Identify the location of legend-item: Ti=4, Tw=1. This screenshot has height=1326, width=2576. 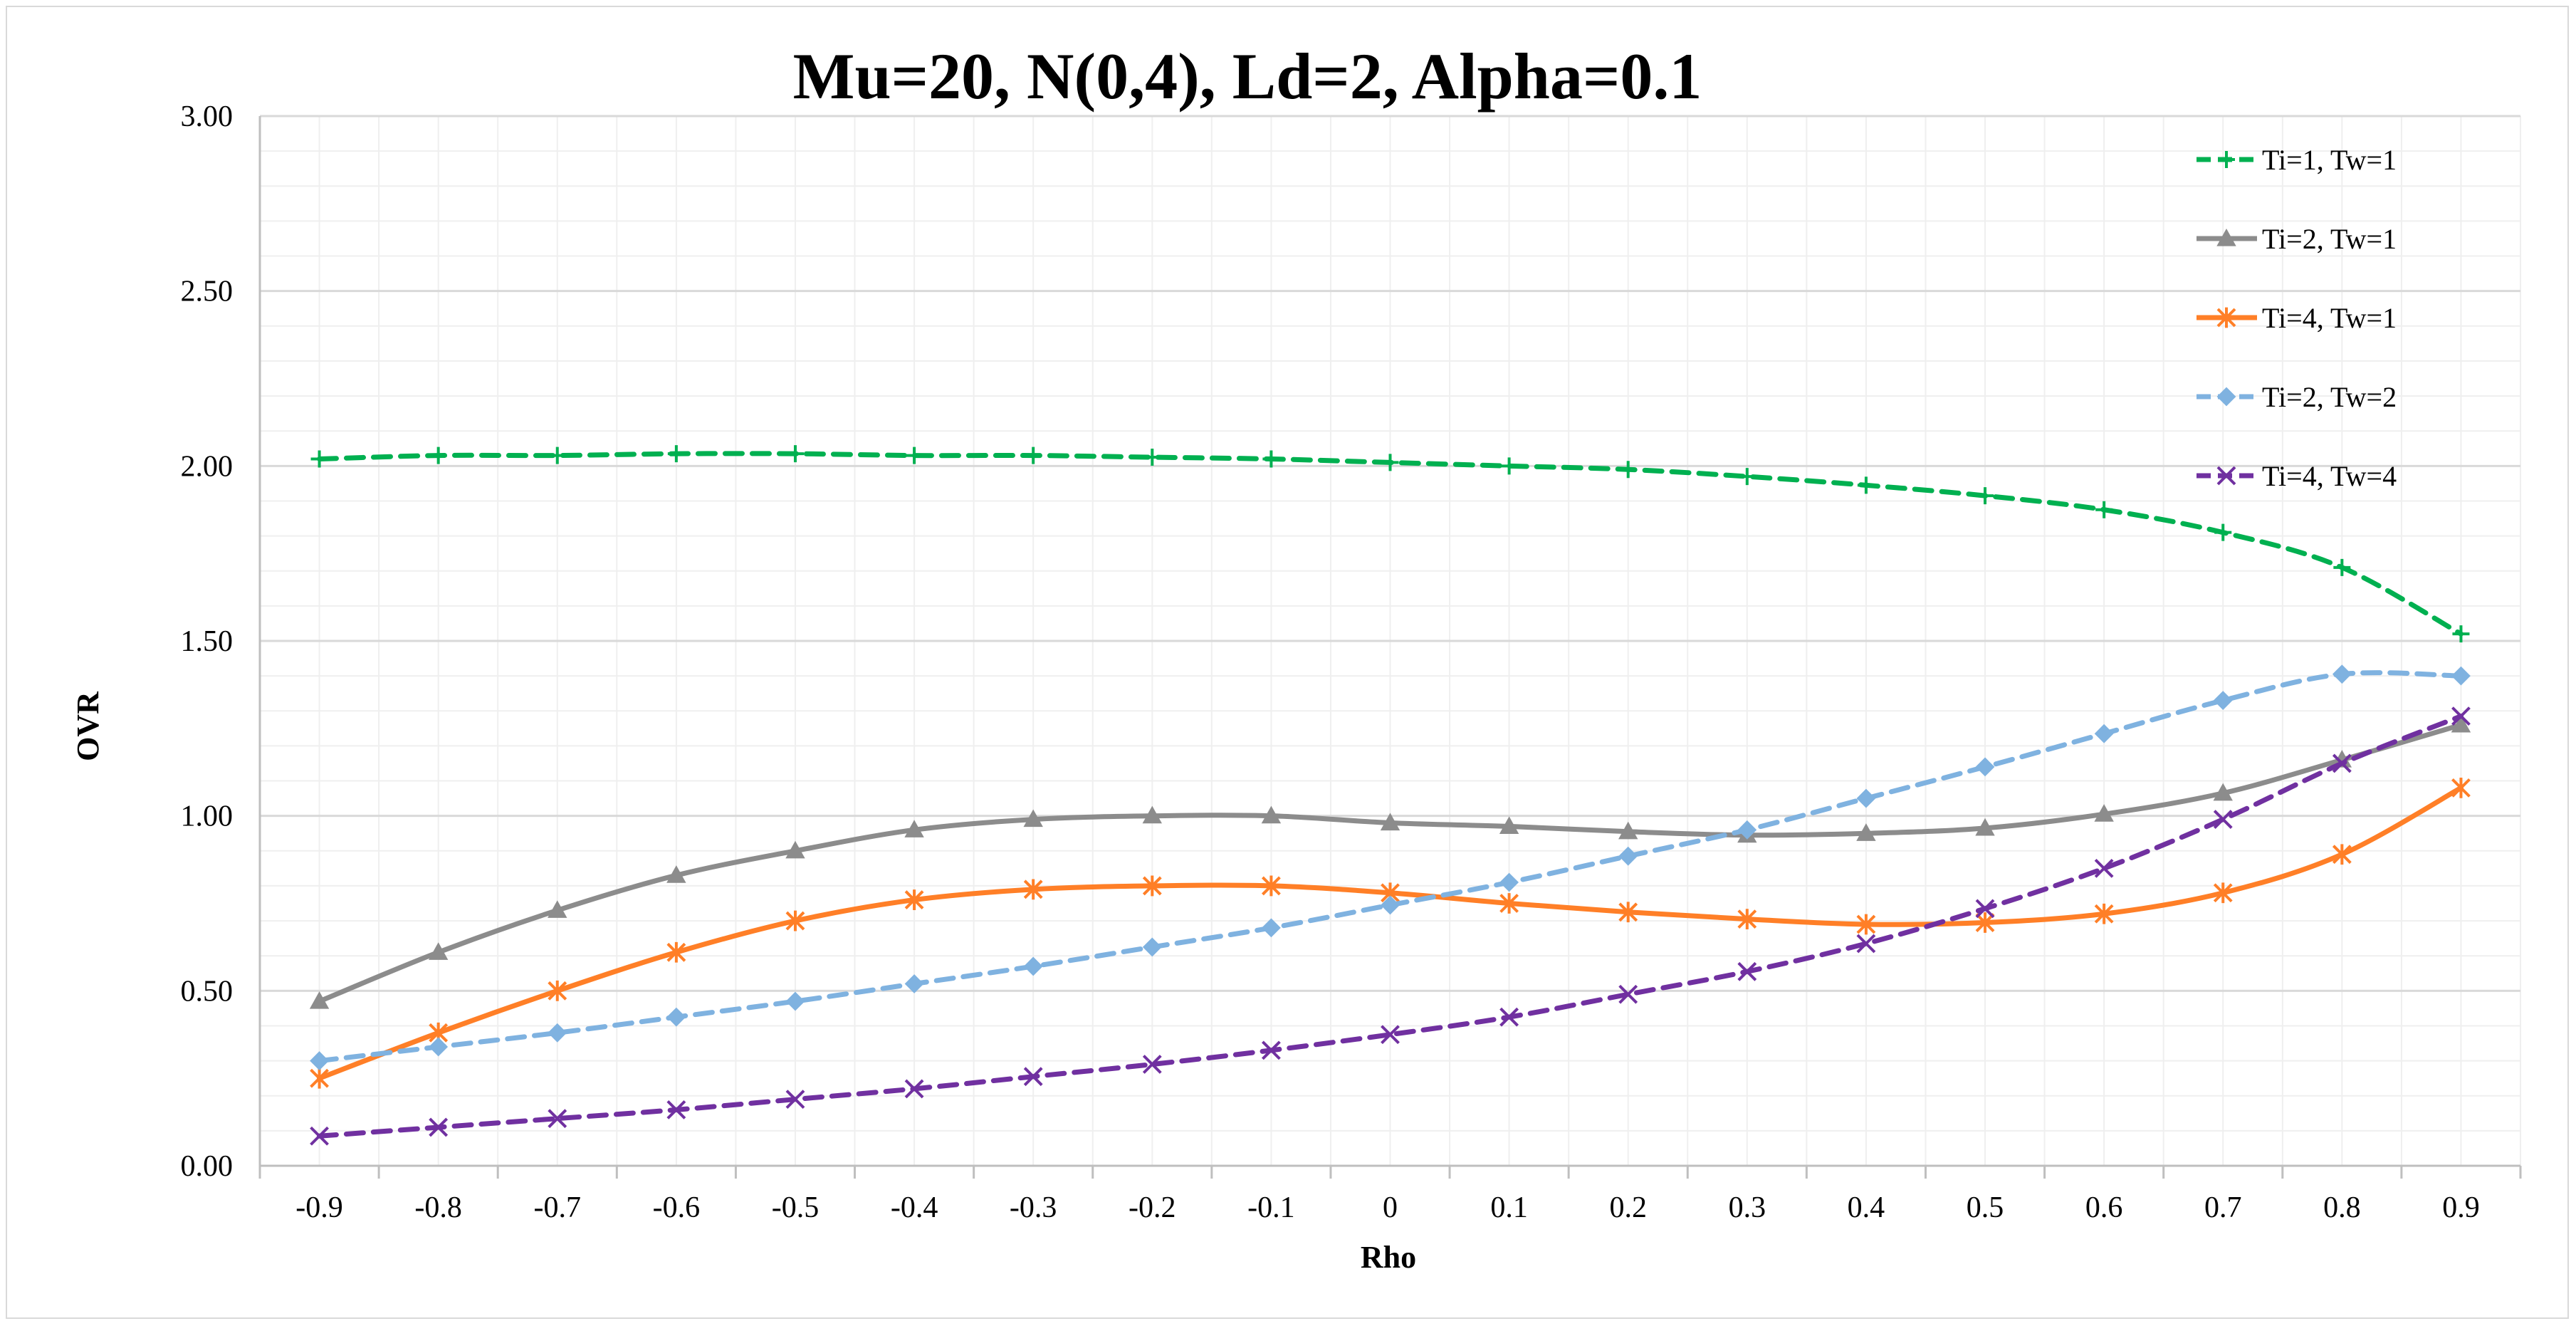
(2297, 318).